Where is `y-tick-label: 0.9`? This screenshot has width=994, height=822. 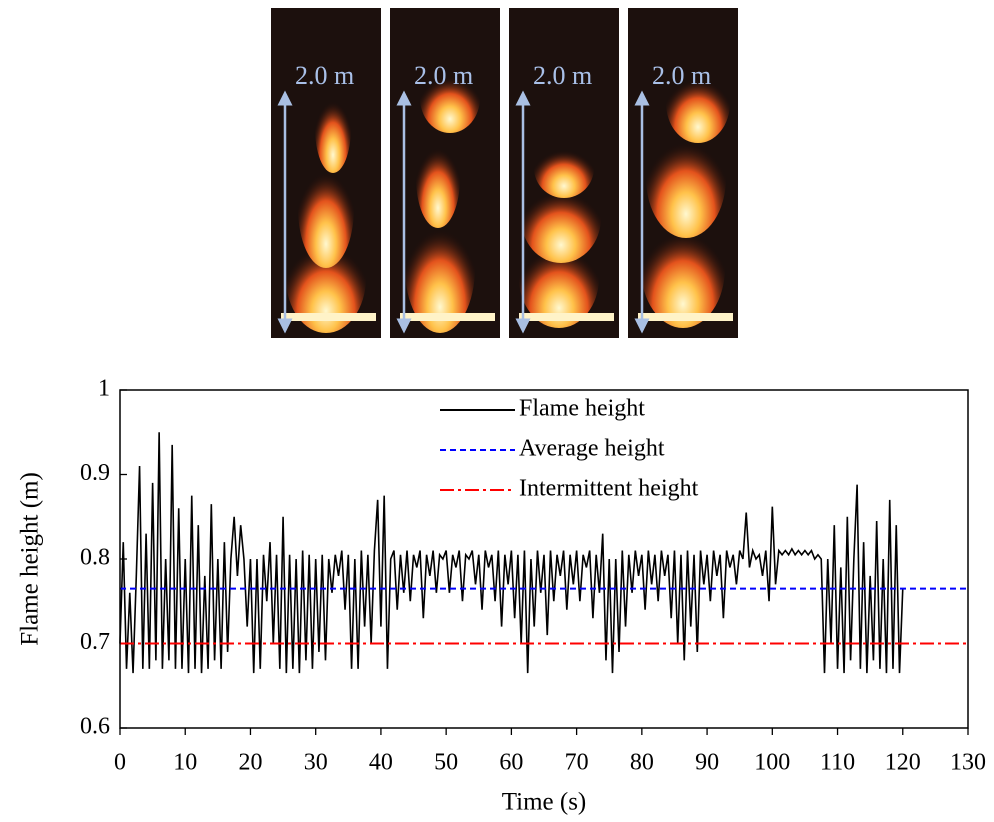 y-tick-label: 0.9 is located at coordinates (95, 473).